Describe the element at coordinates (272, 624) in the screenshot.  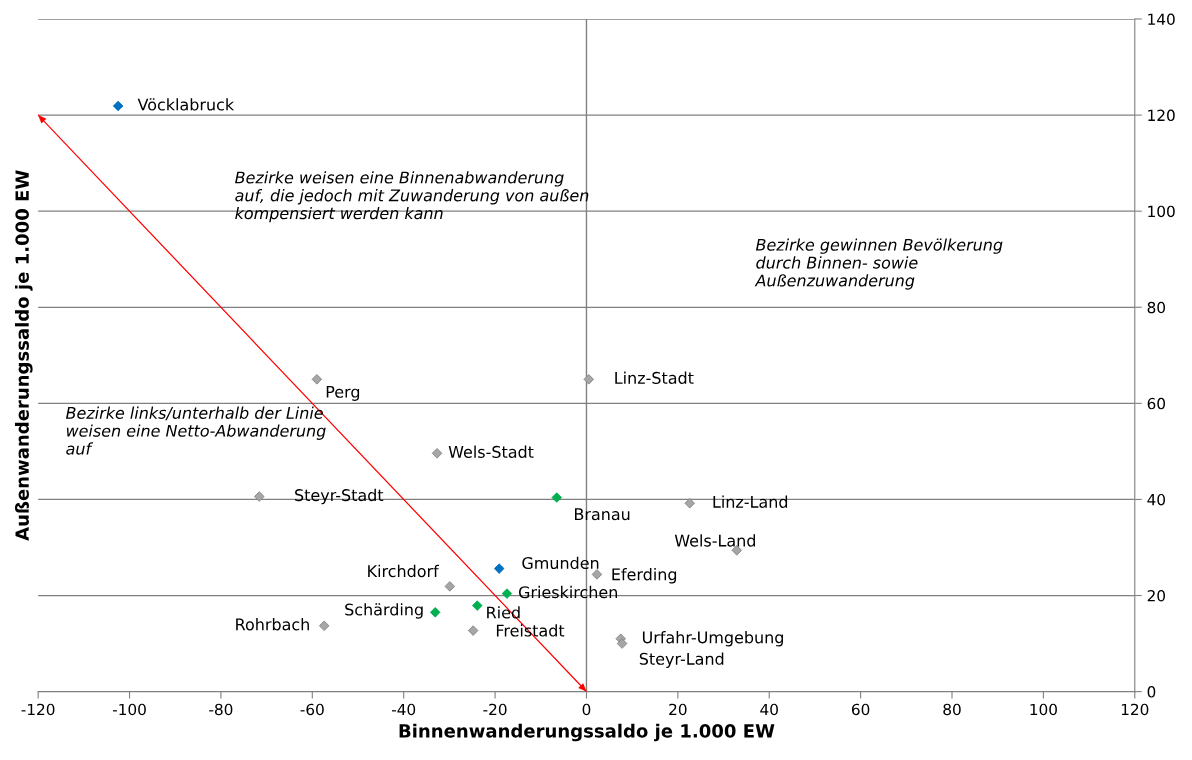
I see `annotation: Rohrbach` at that location.